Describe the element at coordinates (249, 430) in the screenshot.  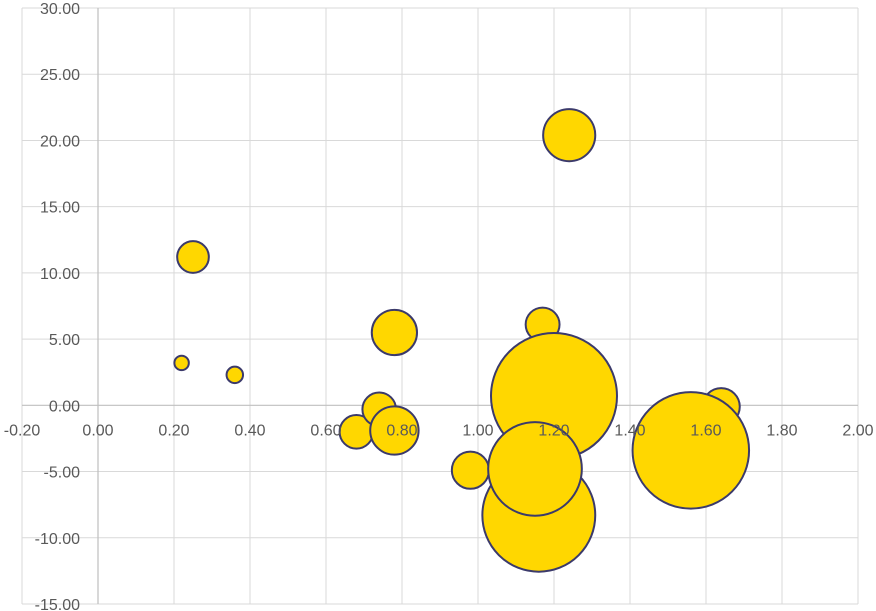
I see `x-tick-label: 0.40` at that location.